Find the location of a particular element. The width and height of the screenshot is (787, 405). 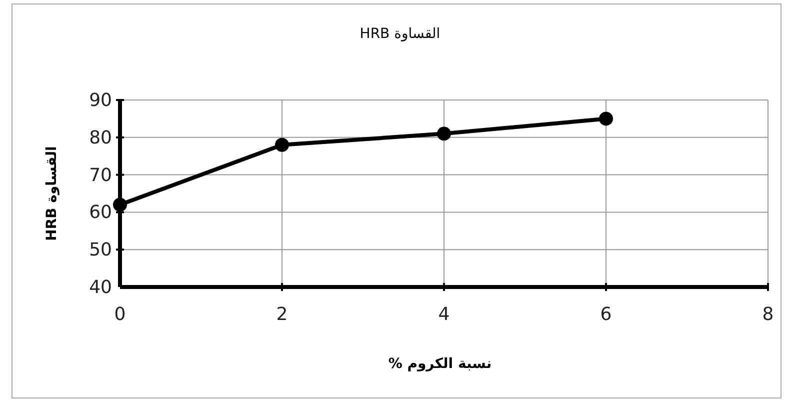

chart-title: القساوة HRB is located at coordinates (400, 34).